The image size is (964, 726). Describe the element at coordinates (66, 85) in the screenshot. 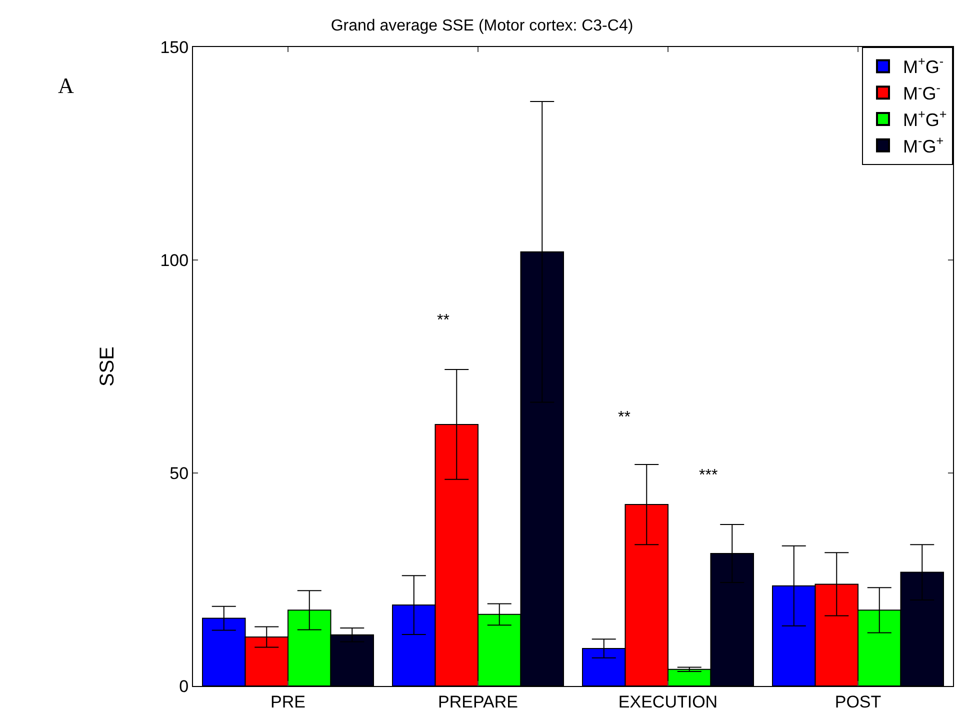

I see `text: A` at that location.